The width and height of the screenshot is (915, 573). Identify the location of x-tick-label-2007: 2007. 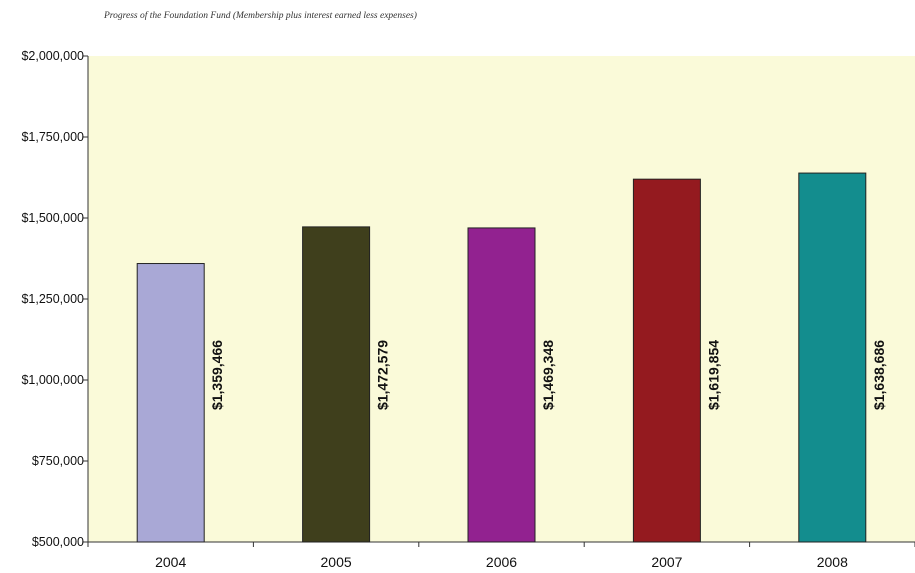
(666, 562).